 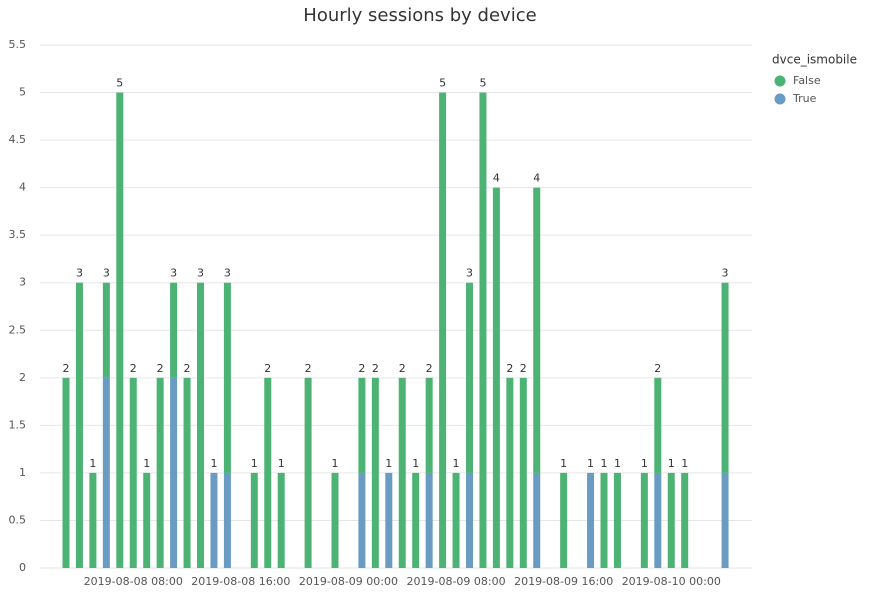 I want to click on x-tick-label: 2019-08-08 08:00, so click(x=133, y=581).